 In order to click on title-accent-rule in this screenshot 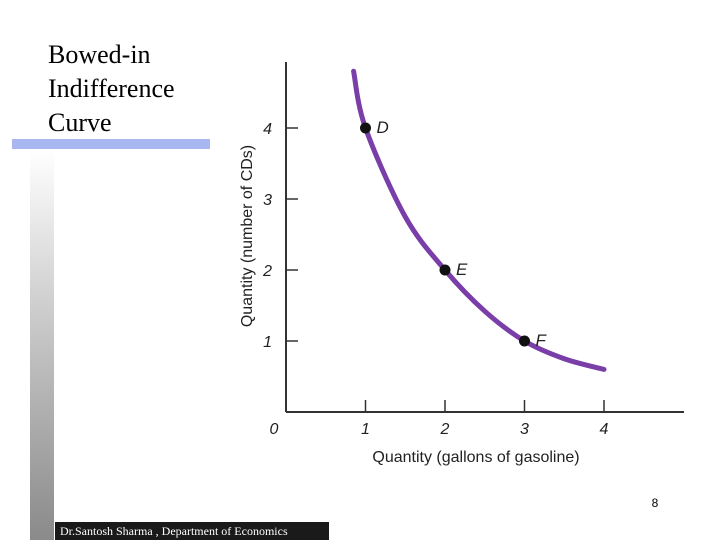, I will do `click(111, 144)`.